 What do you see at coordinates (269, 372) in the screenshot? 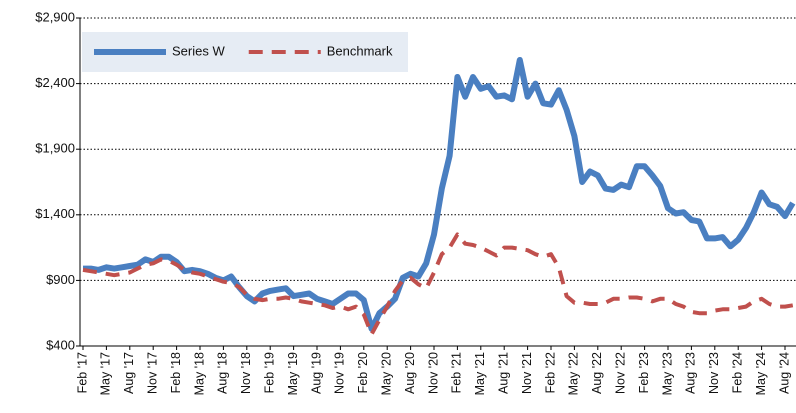
I see `x-tick-label: Feb '19` at bounding box center [269, 372].